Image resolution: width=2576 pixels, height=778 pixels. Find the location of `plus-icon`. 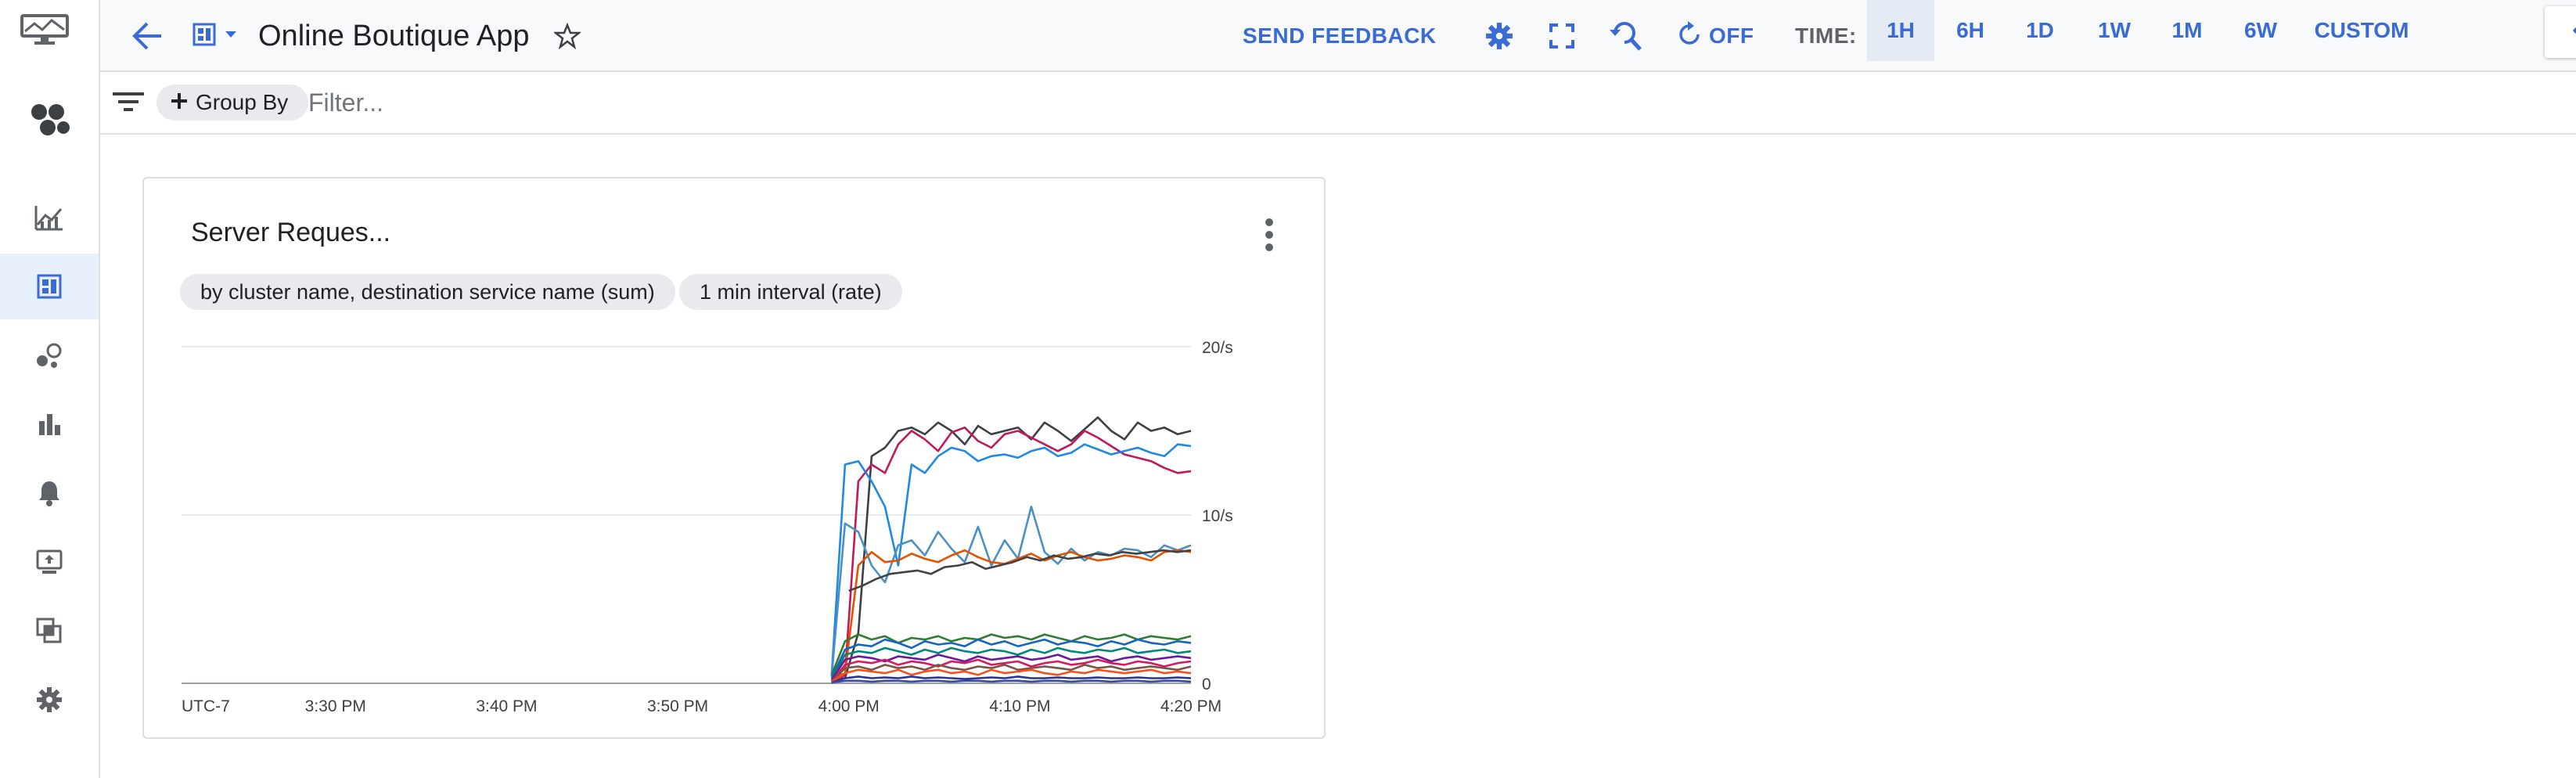

plus-icon is located at coordinates (179, 102).